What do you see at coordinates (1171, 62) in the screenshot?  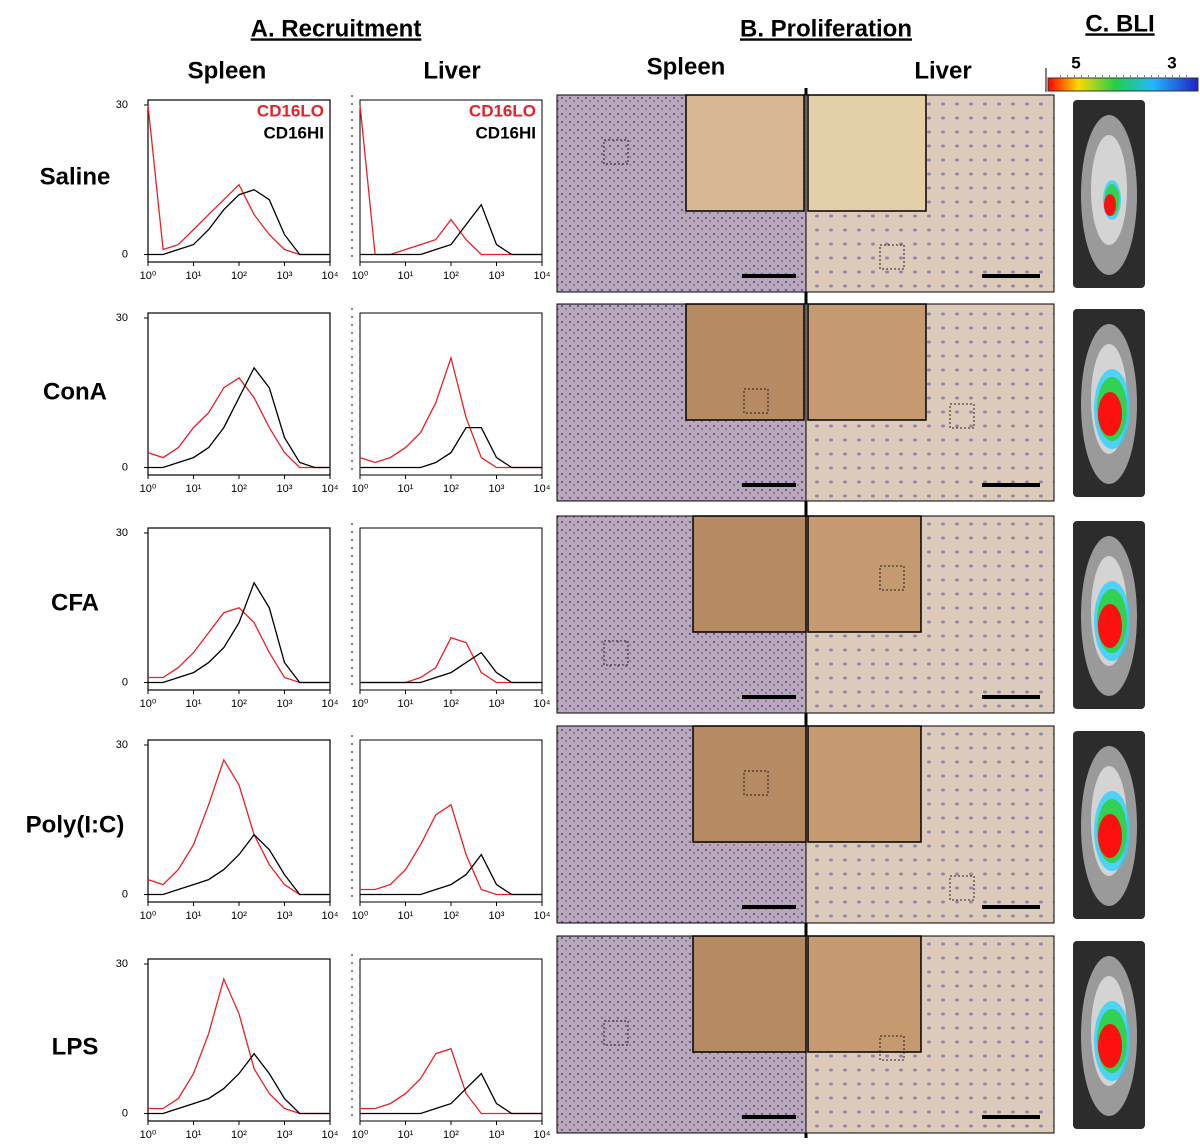 I see `colorbar-label: 3` at bounding box center [1171, 62].